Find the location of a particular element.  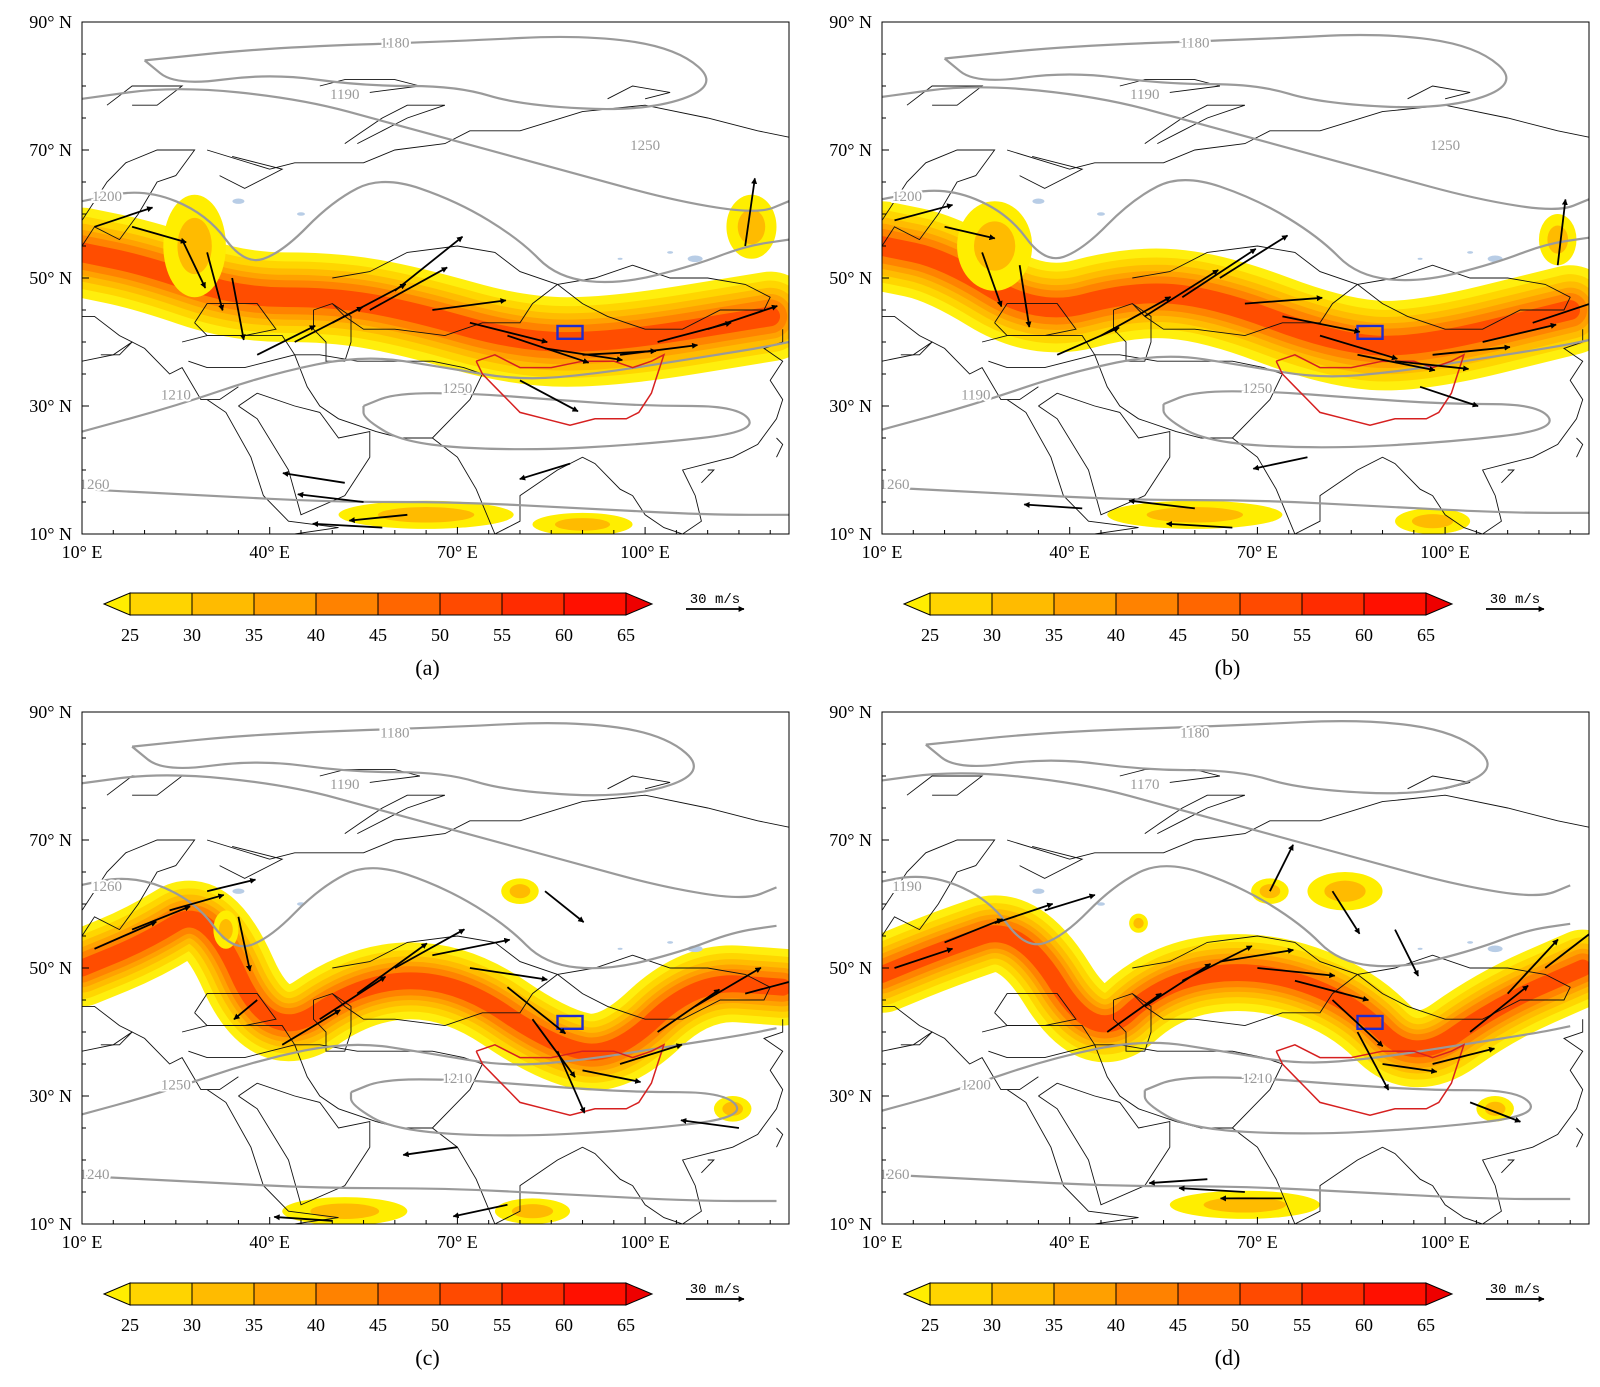

y-tick-label: 10° N is located at coordinates (50, 534).